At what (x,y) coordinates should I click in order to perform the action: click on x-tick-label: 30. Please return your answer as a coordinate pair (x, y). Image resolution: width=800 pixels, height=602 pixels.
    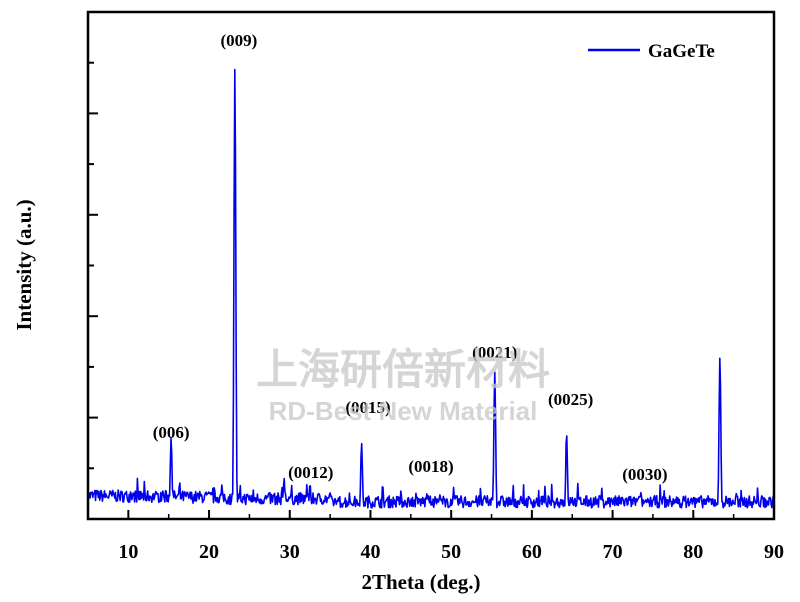
    Looking at the image, I should click on (290, 552).